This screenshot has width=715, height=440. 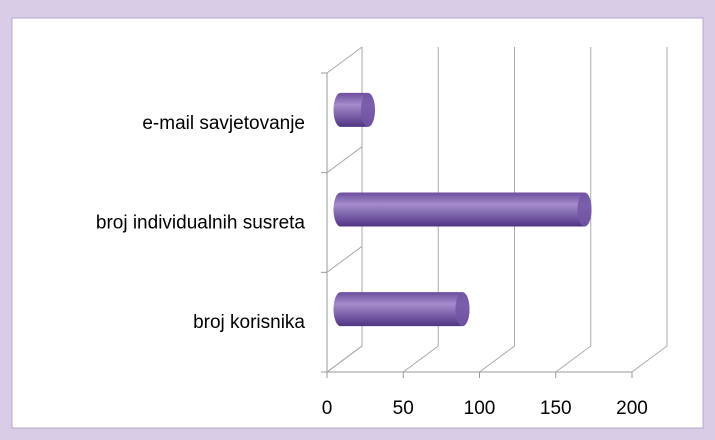 I want to click on category-label: broj korisnika, so click(x=249, y=322).